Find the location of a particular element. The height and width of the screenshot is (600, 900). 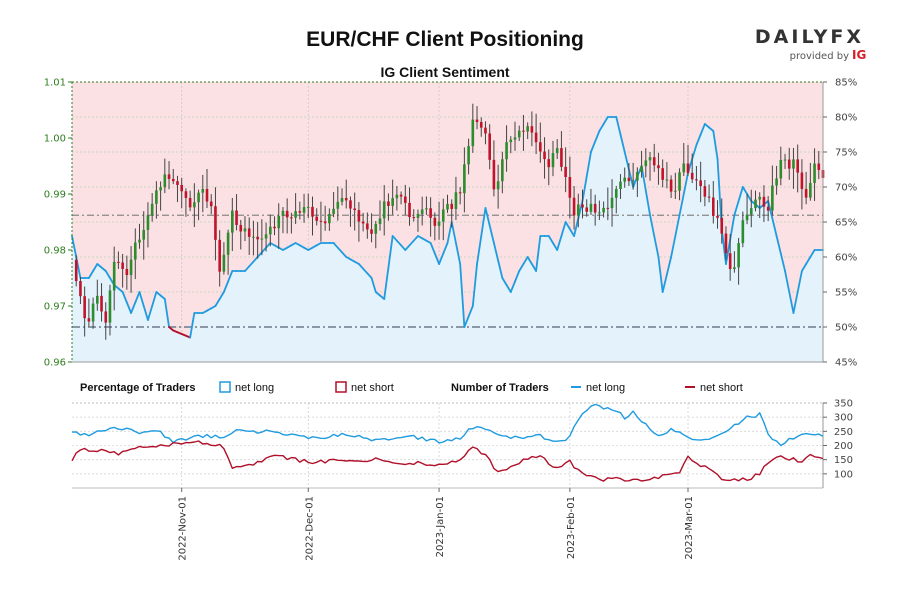

legend-percentage-heading: Percentage of Traders is located at coordinates (138, 388).